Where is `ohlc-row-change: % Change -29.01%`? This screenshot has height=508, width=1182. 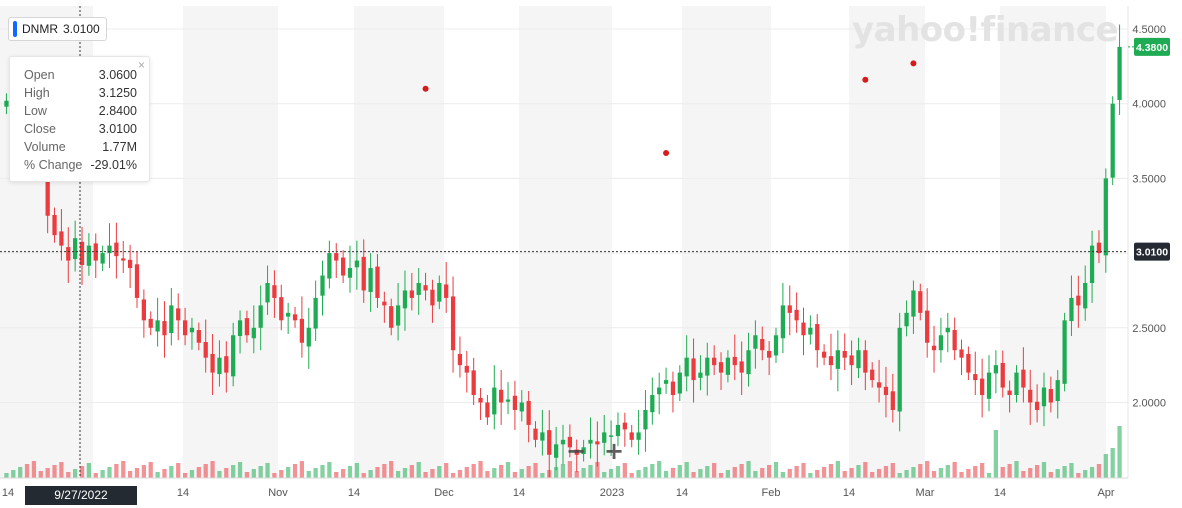
ohlc-row-change: % Change -29.01% is located at coordinates (80, 167).